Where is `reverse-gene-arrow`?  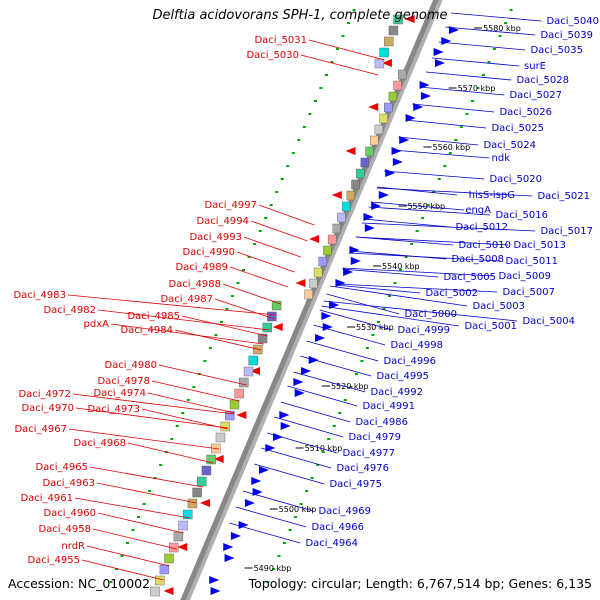 reverse-gene-arrow is located at coordinates (204, 503).